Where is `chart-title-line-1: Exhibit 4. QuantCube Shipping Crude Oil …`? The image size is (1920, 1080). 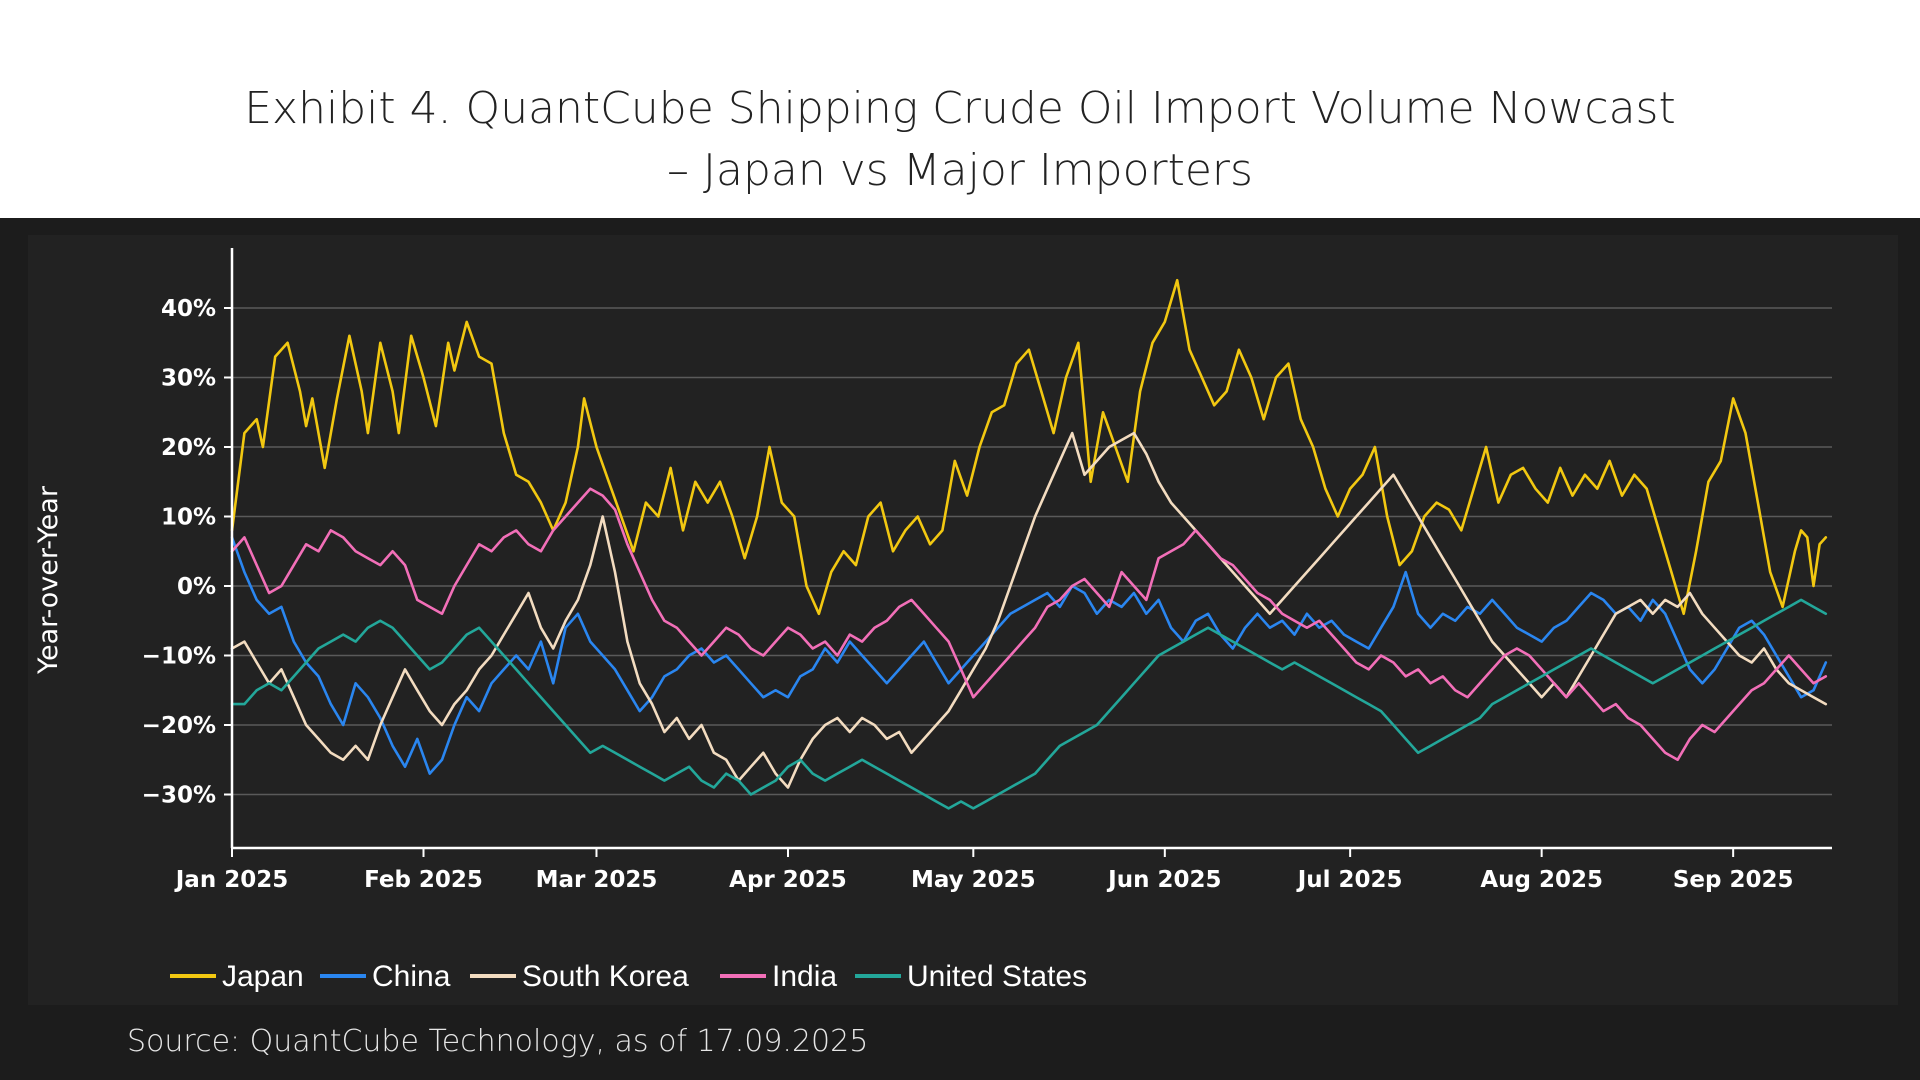 chart-title-line-1: Exhibit 4. QuantCube Shipping Crude Oil … is located at coordinates (960, 108).